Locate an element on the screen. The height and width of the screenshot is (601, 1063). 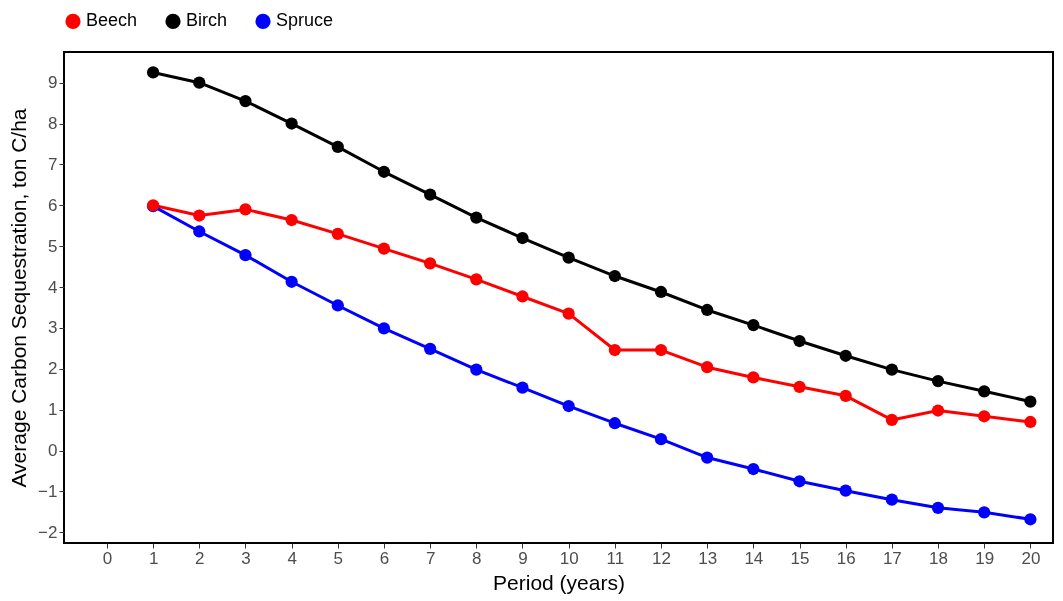
y-axis-title: Average Carbon Sequestration, ton C/ha is located at coordinates (19, 298).